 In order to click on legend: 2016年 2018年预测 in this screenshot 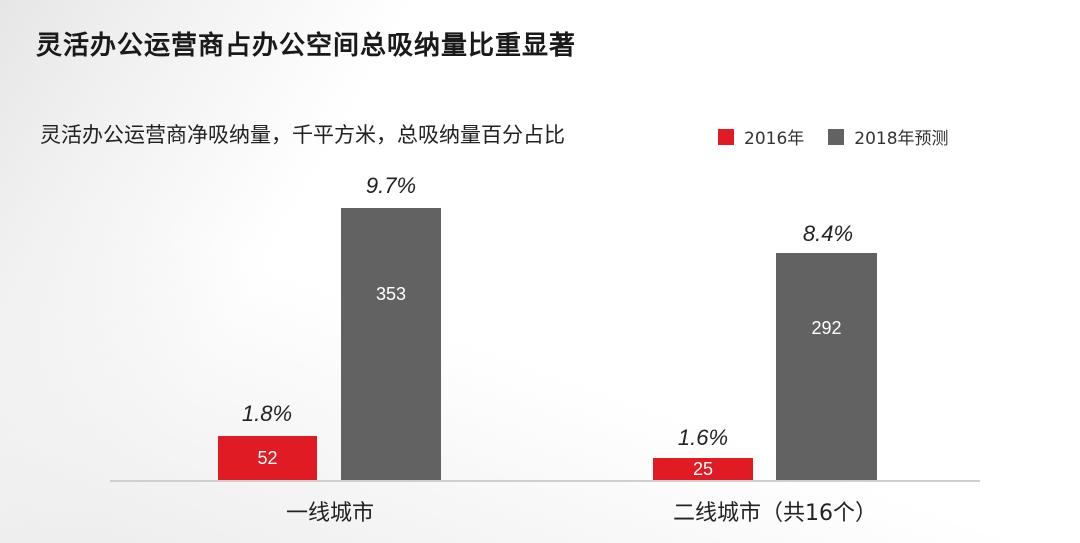, I will do `click(845, 136)`.